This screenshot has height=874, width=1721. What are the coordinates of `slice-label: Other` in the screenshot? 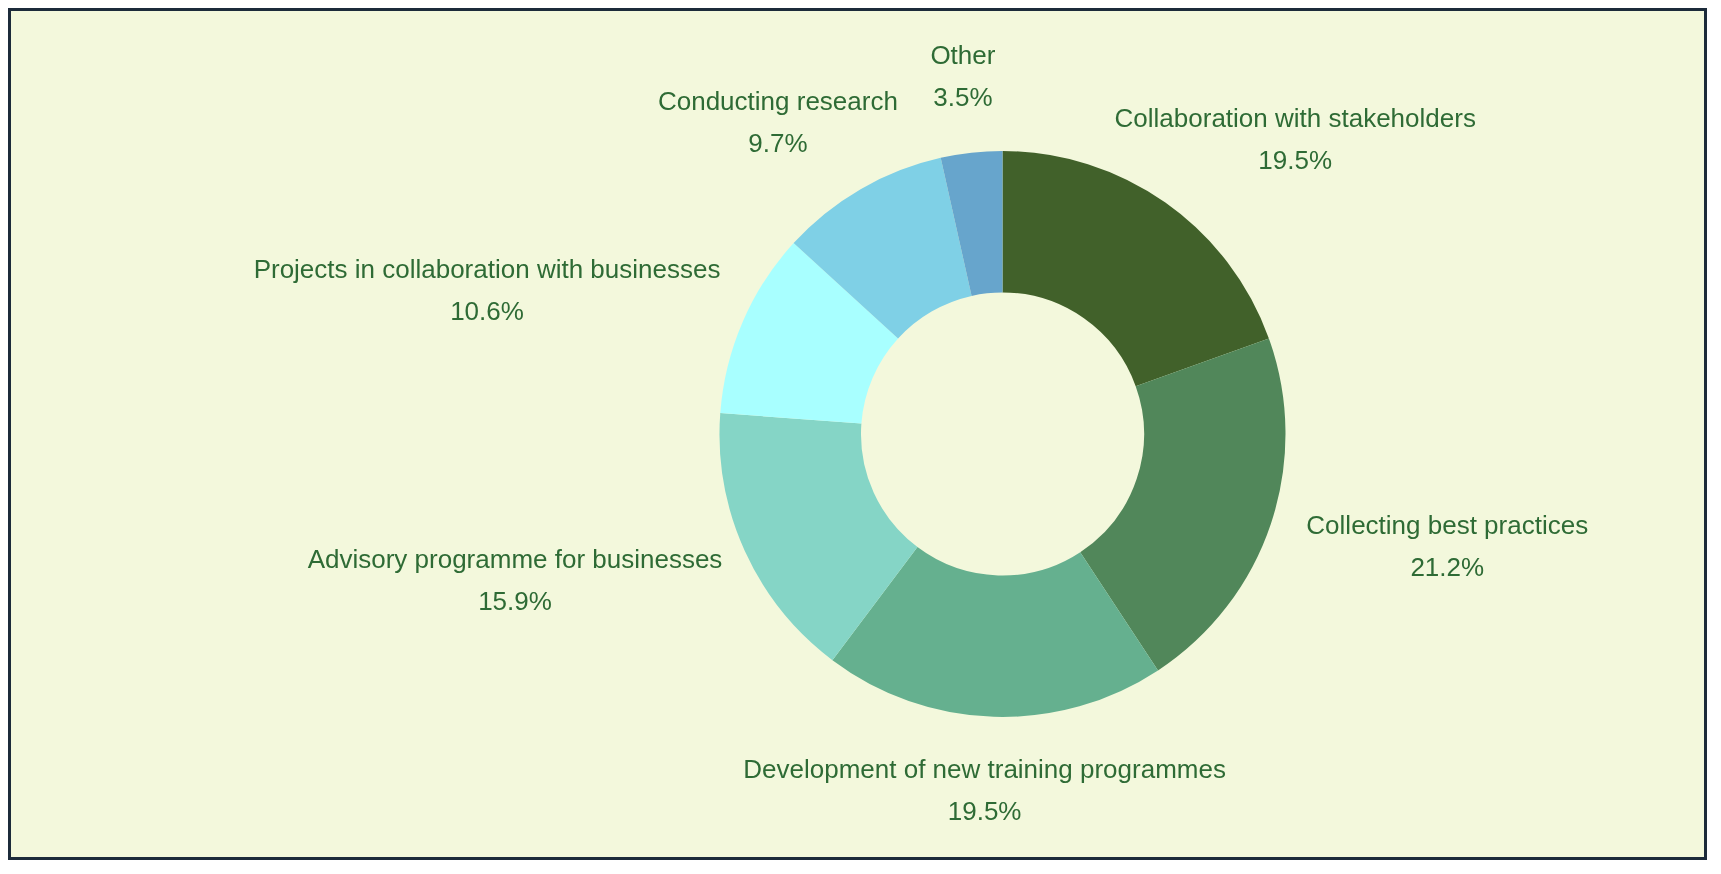 It's located at (963, 55).